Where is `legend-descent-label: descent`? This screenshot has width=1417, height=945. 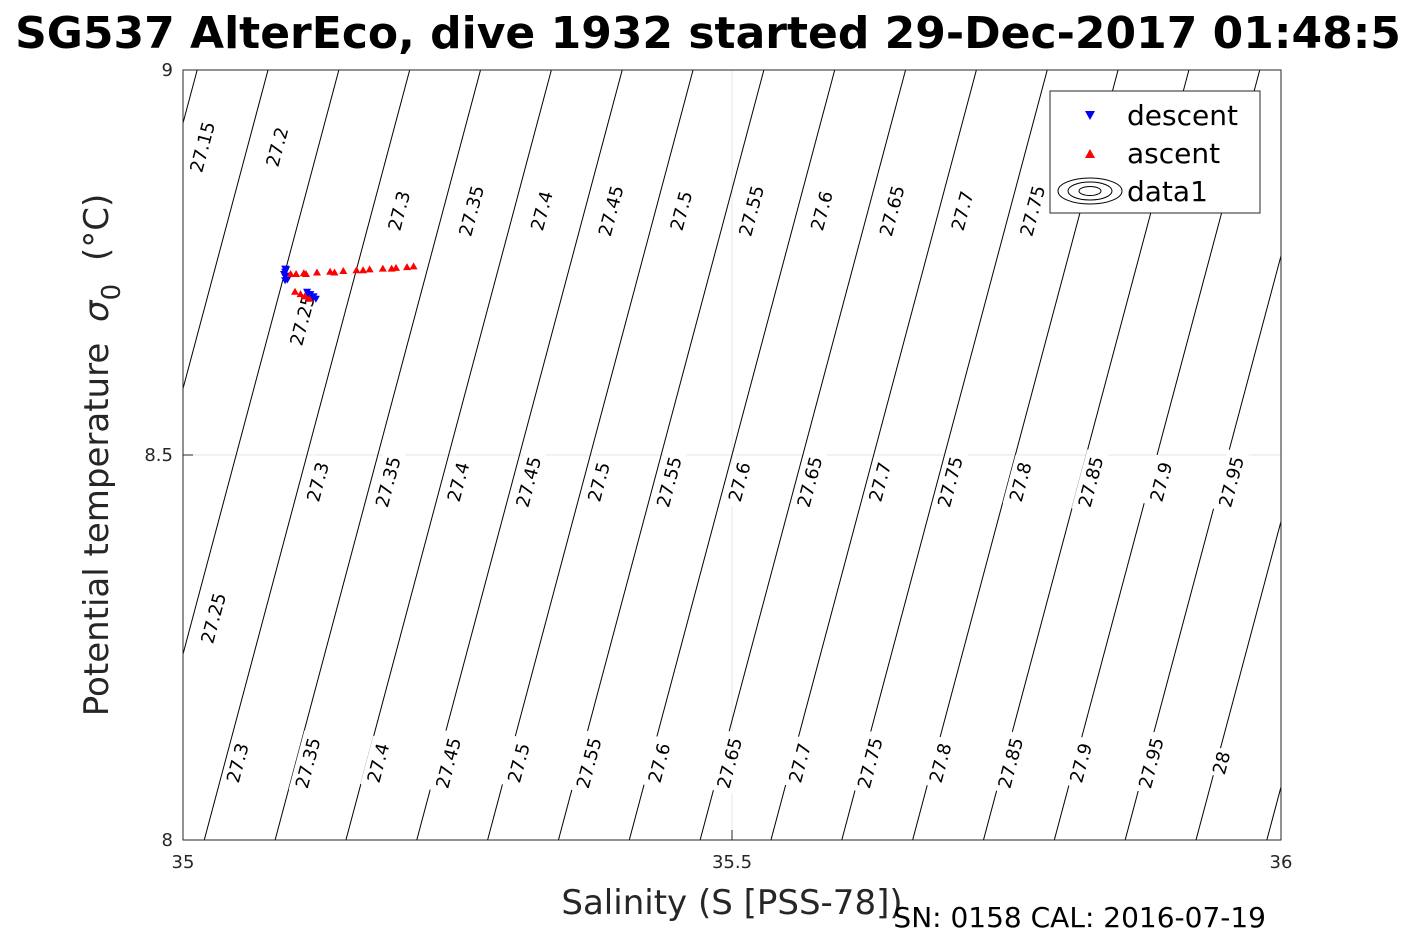 legend-descent-label: descent is located at coordinates (1182, 115).